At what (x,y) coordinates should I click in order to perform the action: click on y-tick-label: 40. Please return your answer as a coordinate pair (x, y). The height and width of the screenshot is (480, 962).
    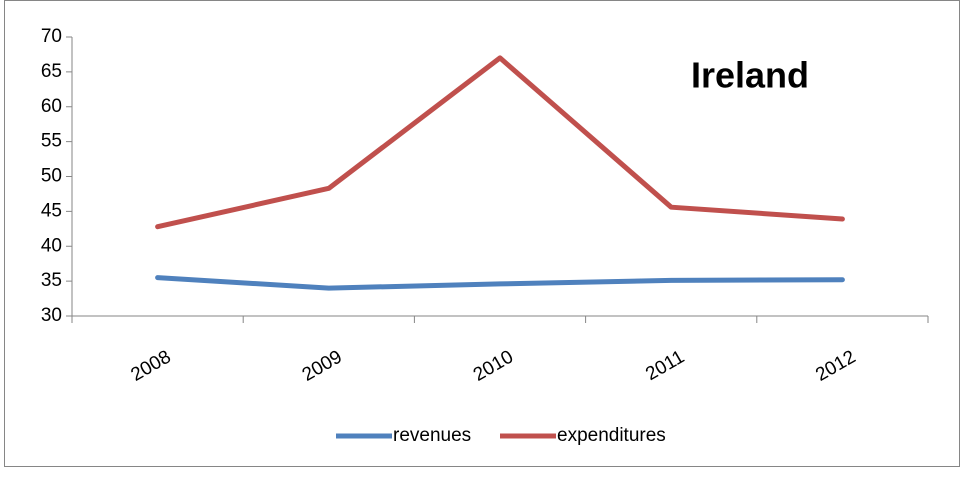
    Looking at the image, I should click on (51, 245).